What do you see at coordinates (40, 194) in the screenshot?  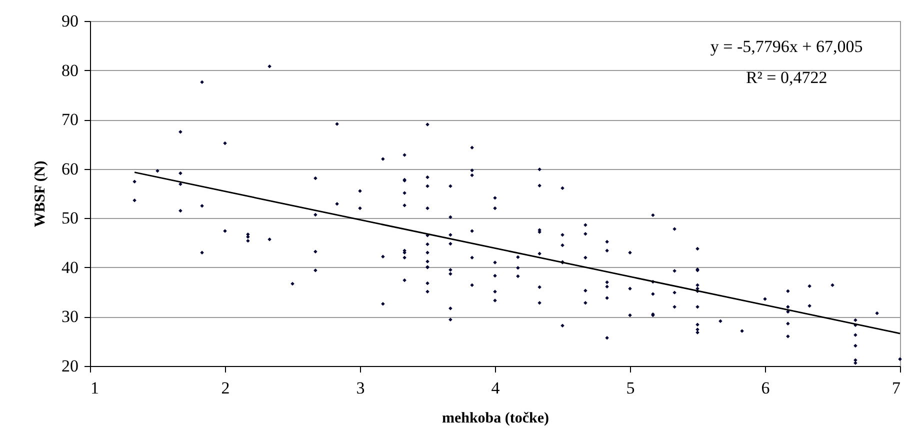 I see `y-axis-title: WBSF (N)` at bounding box center [40, 194].